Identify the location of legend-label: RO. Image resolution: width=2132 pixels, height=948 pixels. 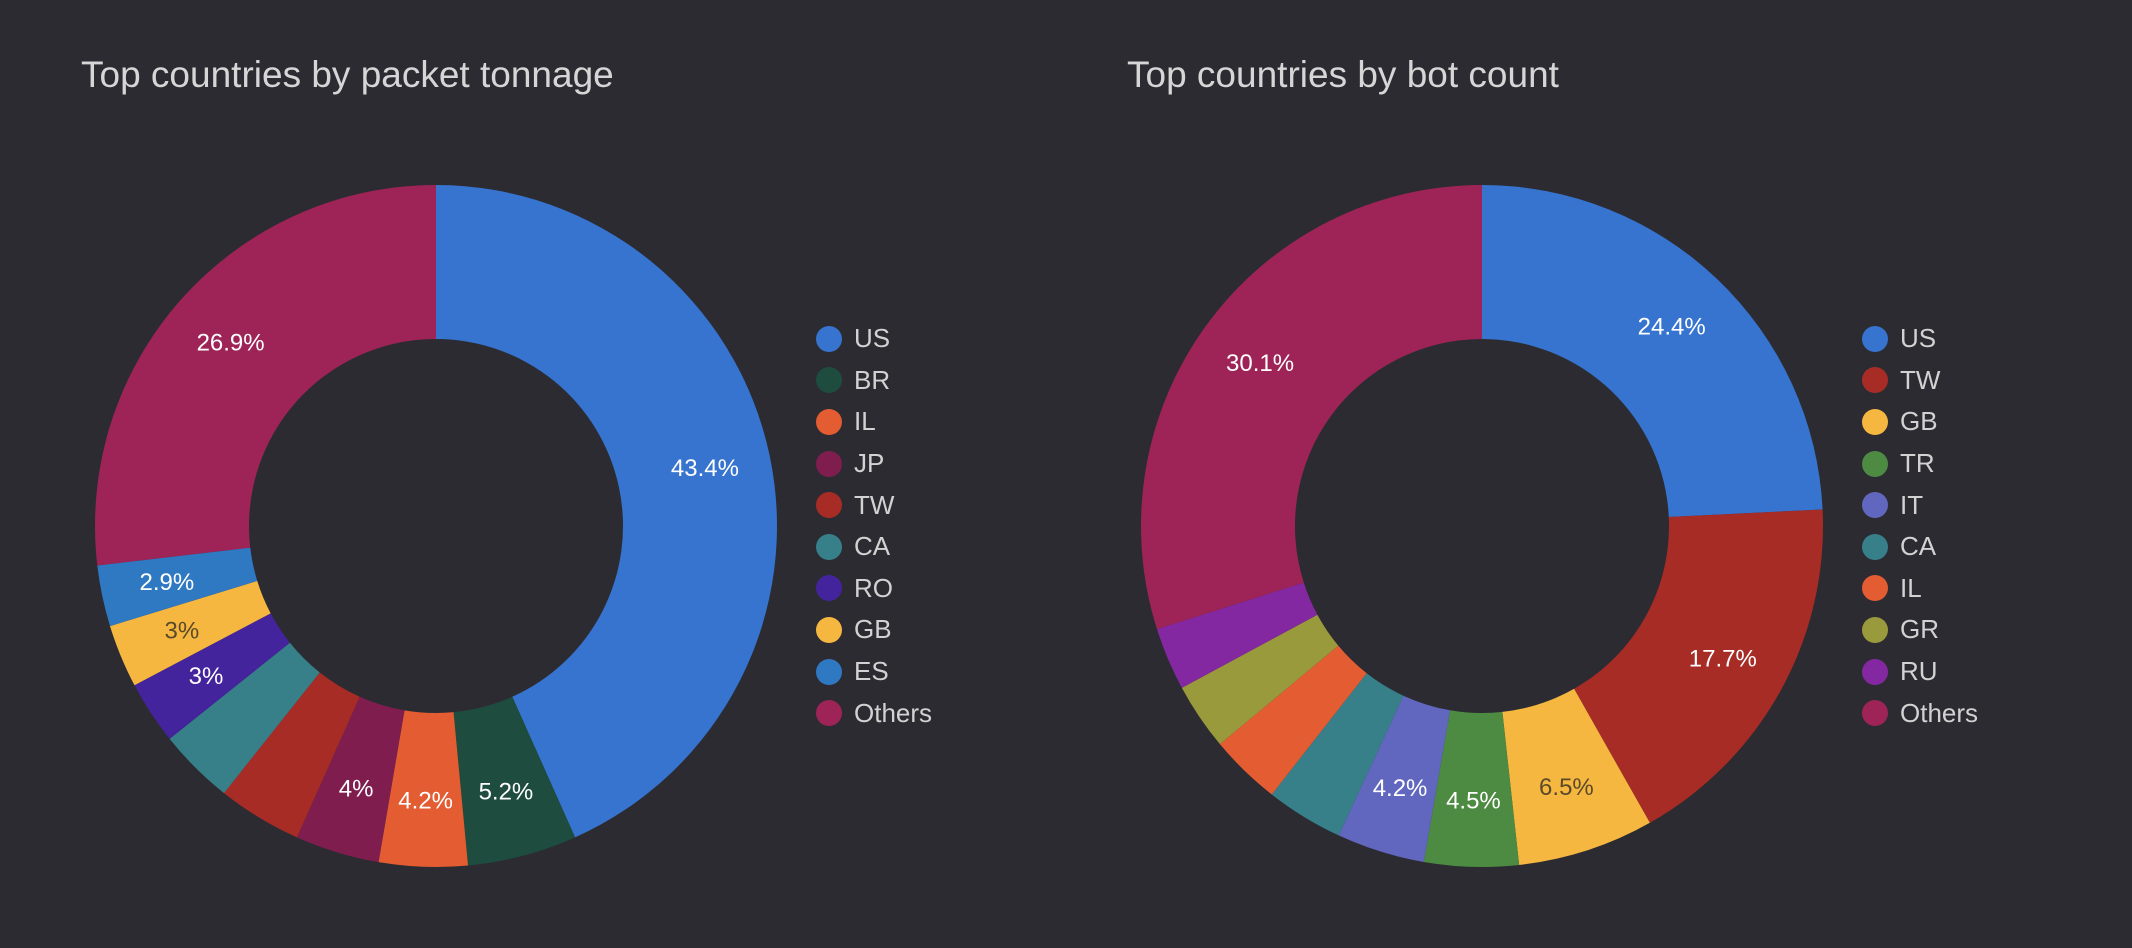
(873, 587).